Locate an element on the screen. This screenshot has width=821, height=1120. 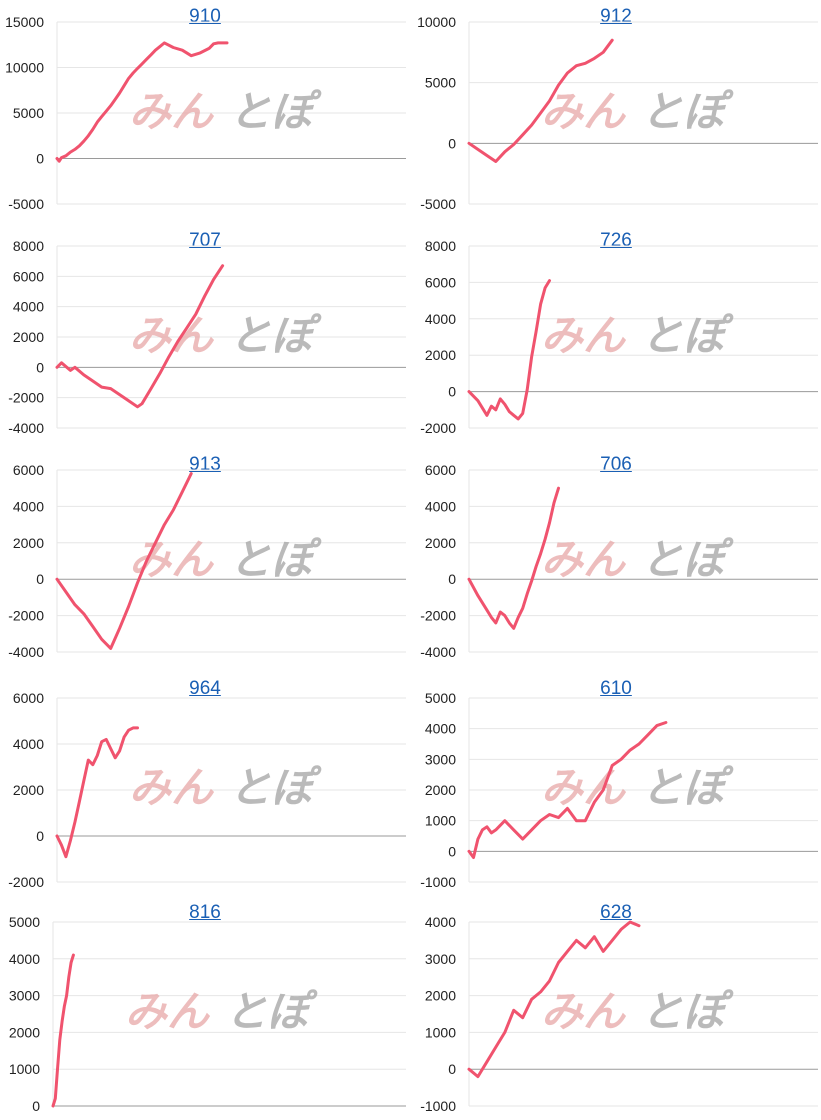
line-chart: 15000 10000 5000 0 -5000 みん とぽ is located at coordinates (205, 113).